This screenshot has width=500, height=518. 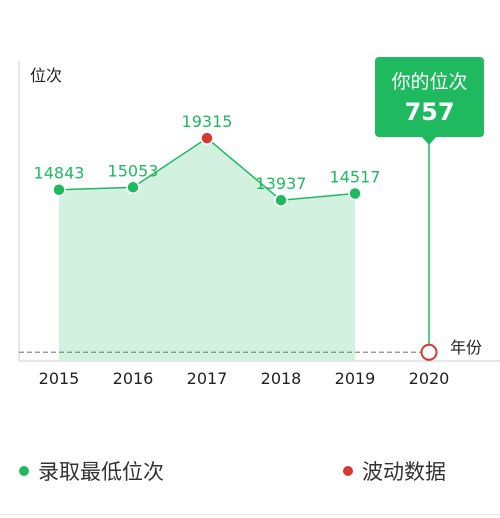 I want to click on x-tick-label: 2017, so click(x=207, y=378).